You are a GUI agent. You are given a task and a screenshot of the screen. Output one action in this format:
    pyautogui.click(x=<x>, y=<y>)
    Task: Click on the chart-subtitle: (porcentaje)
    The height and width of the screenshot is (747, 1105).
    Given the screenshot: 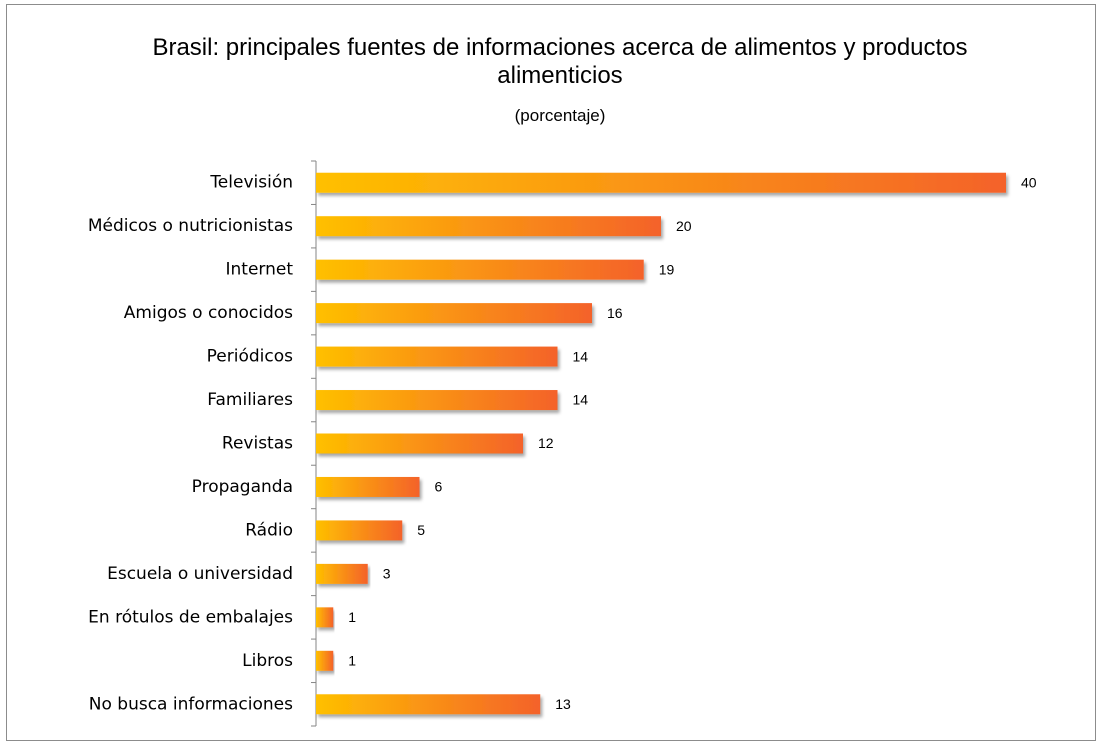 What is the action you would take?
    pyautogui.click(x=560, y=115)
    